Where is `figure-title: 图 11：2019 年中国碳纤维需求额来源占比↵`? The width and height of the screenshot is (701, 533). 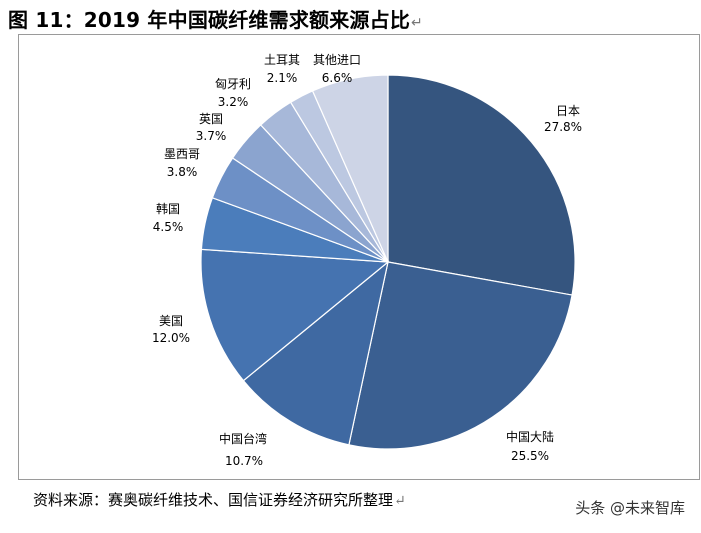
figure-title: 图 11：2019 年中国碳纤维需求额来源占比↵ is located at coordinates (215, 20).